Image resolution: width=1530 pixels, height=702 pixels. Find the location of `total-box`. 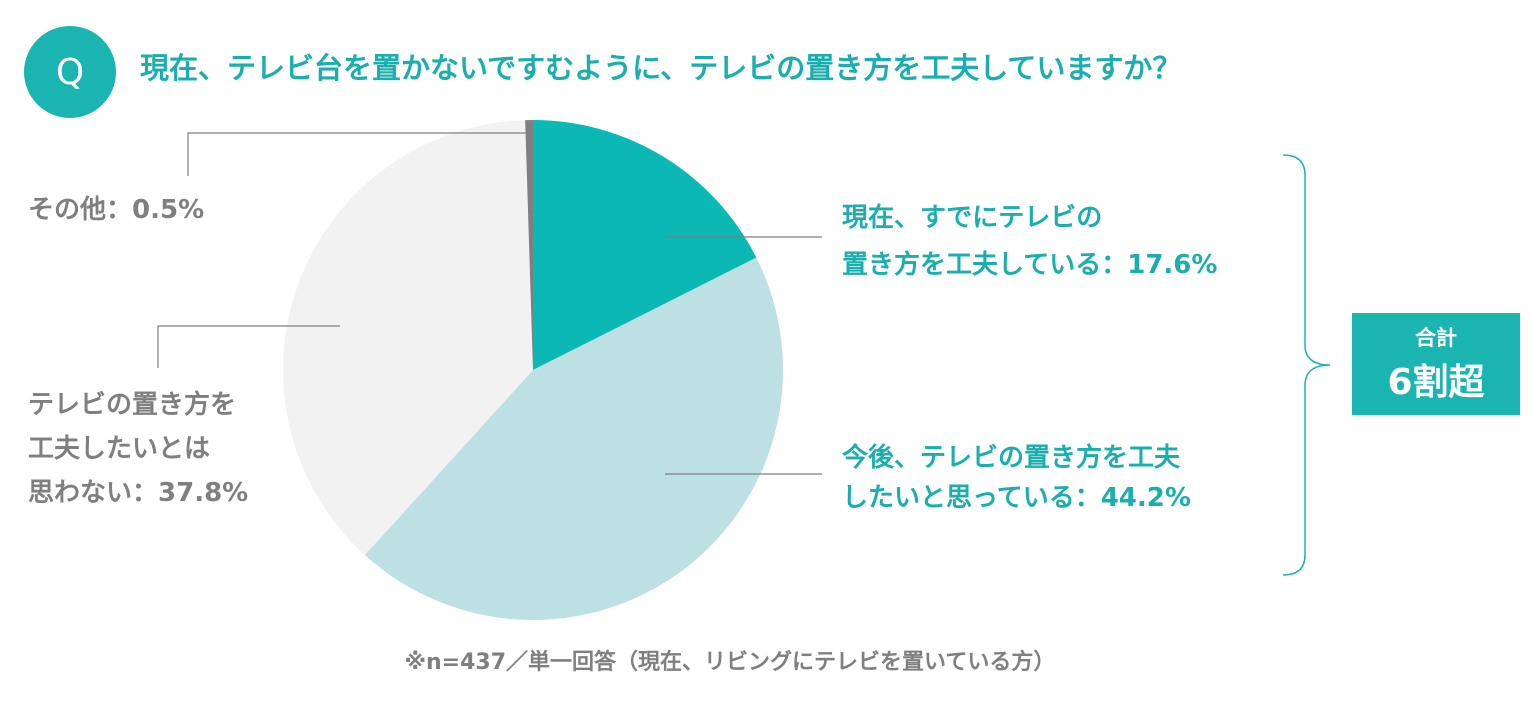

total-box is located at coordinates (1436, 364).